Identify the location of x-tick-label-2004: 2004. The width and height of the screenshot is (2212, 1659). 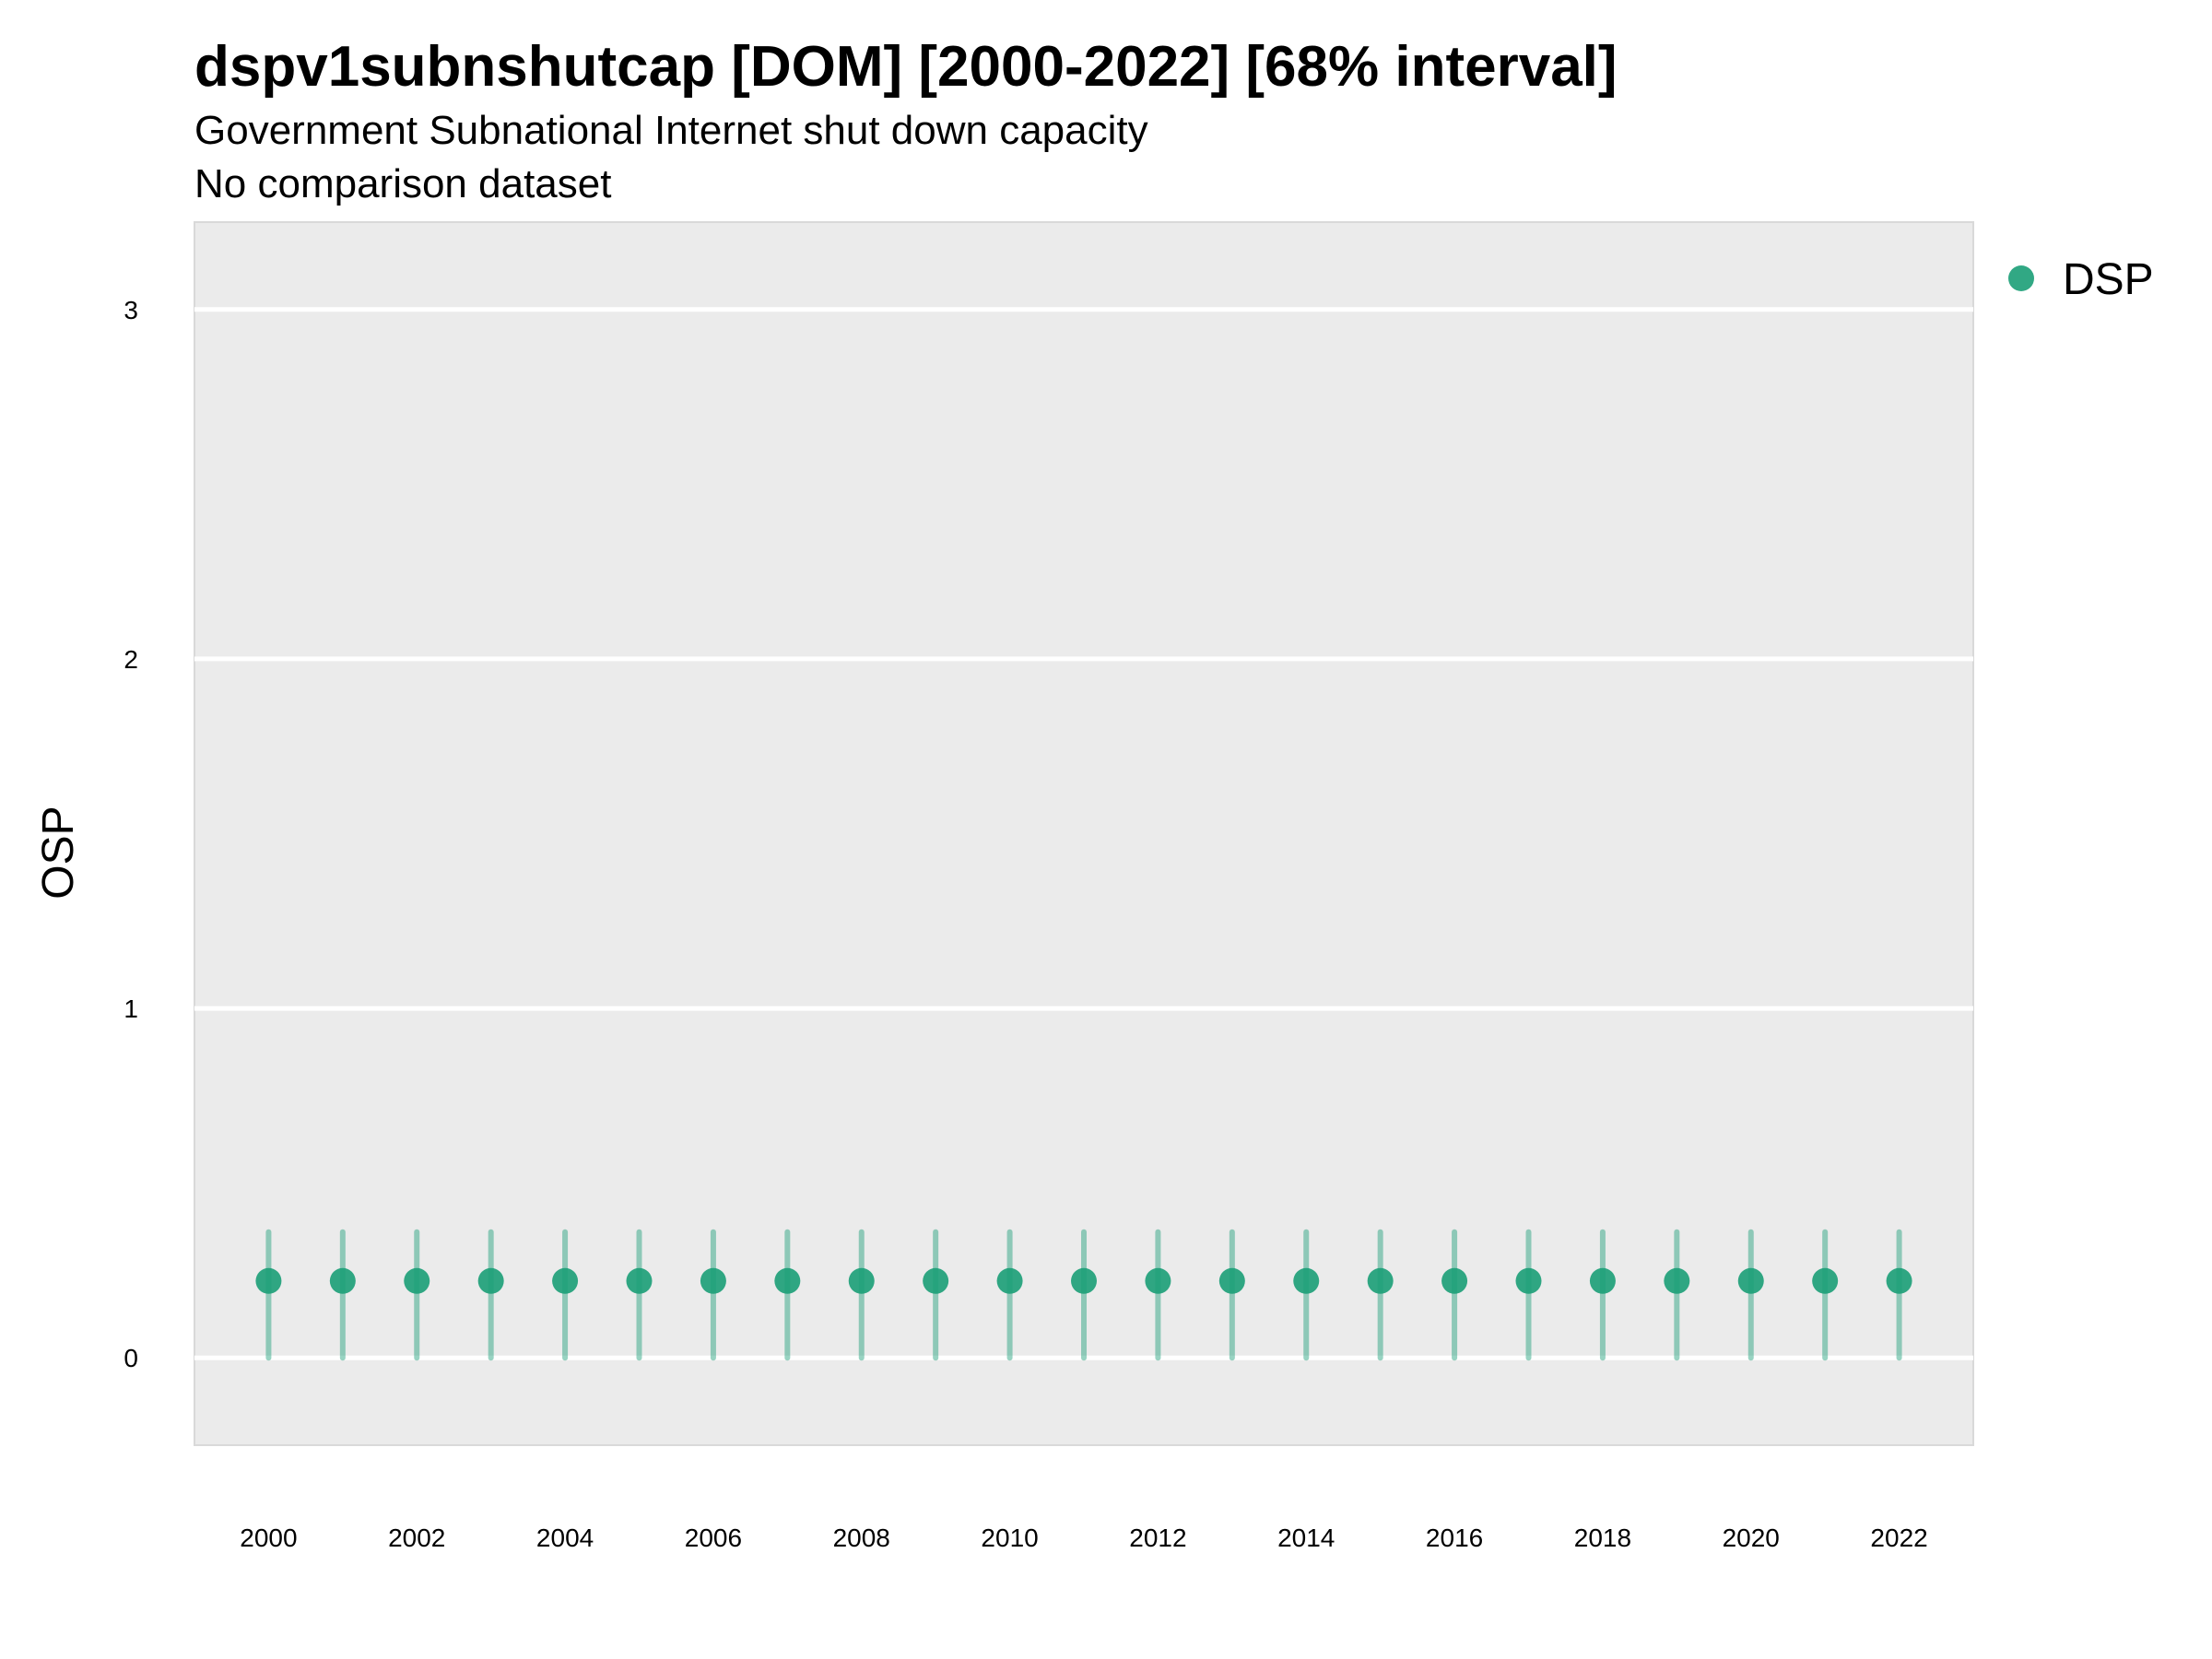
(565, 1538).